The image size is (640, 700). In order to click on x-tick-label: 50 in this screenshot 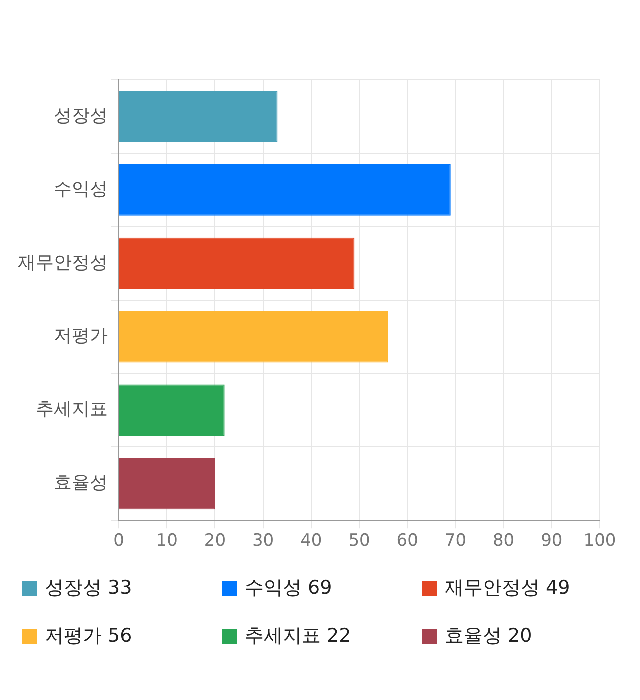, I will do `click(359, 541)`.